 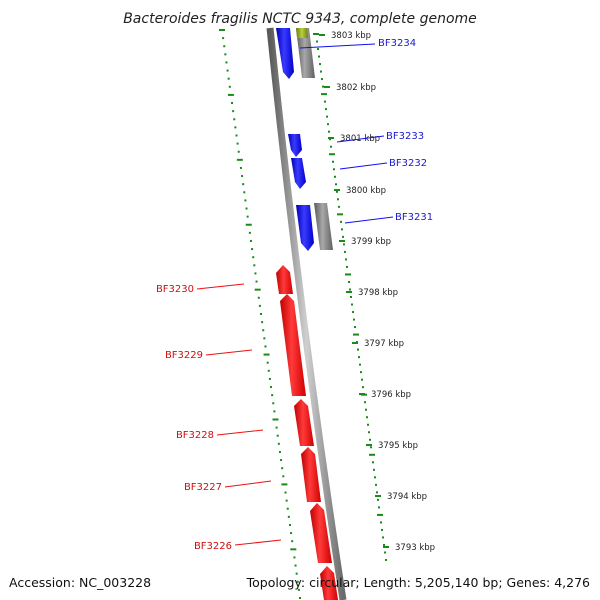 I want to click on kbp-label: 3800 kbp, so click(x=366, y=191).